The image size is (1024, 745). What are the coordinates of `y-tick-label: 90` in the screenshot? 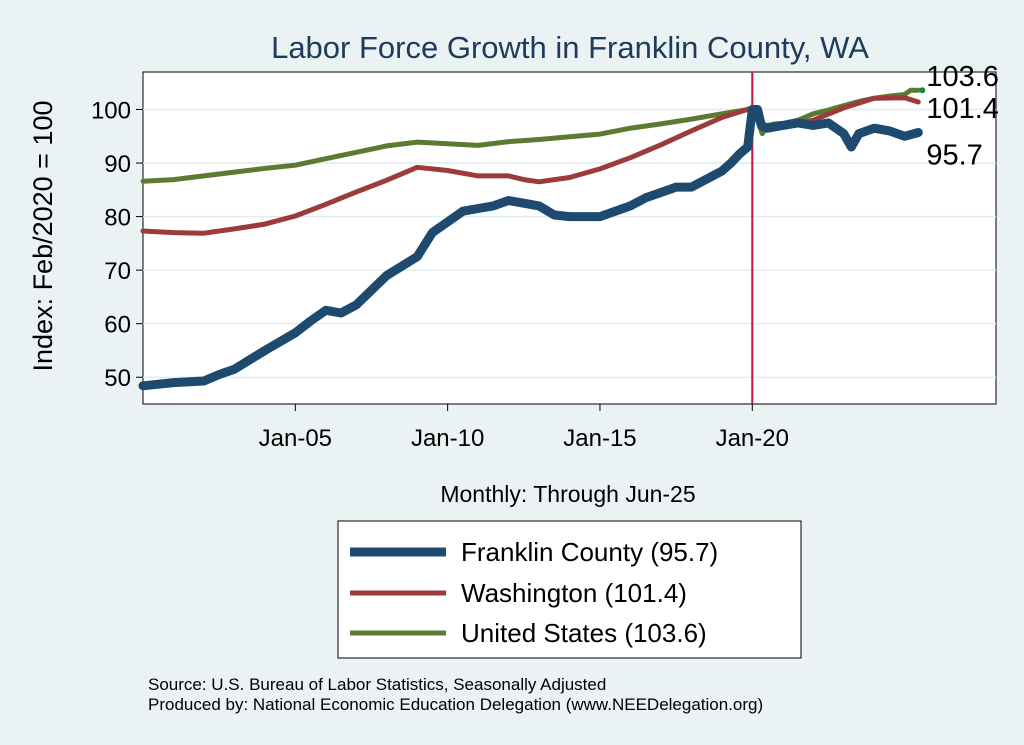 It's located at (117, 164).